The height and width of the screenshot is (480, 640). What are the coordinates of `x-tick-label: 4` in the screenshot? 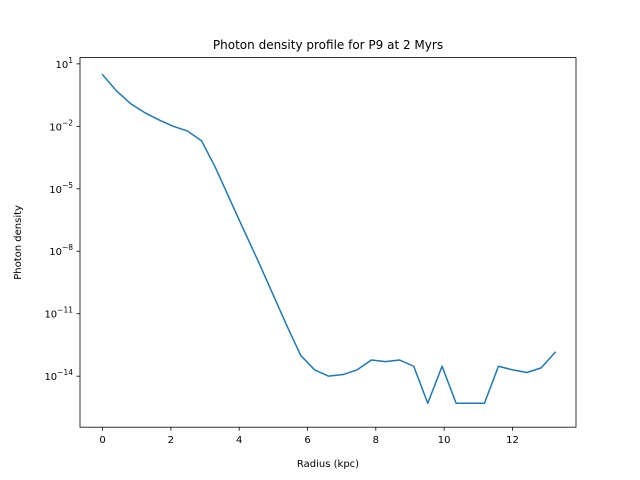 It's located at (239, 440).